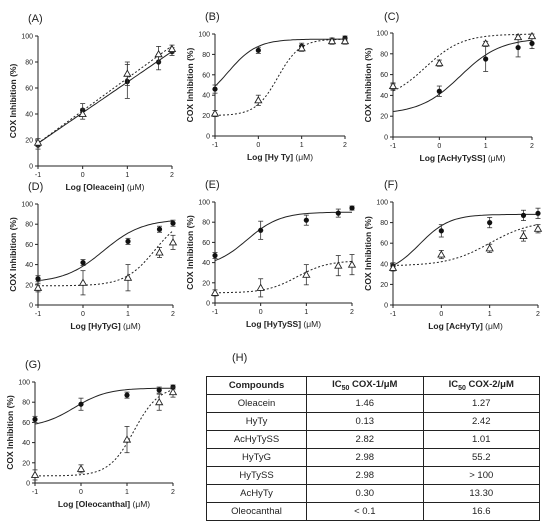 The height and width of the screenshot is (531, 550). What do you see at coordinates (481, 385) in the screenshot?
I see `header-ic50-cox2: IC50 COX-2/μM` at bounding box center [481, 385].